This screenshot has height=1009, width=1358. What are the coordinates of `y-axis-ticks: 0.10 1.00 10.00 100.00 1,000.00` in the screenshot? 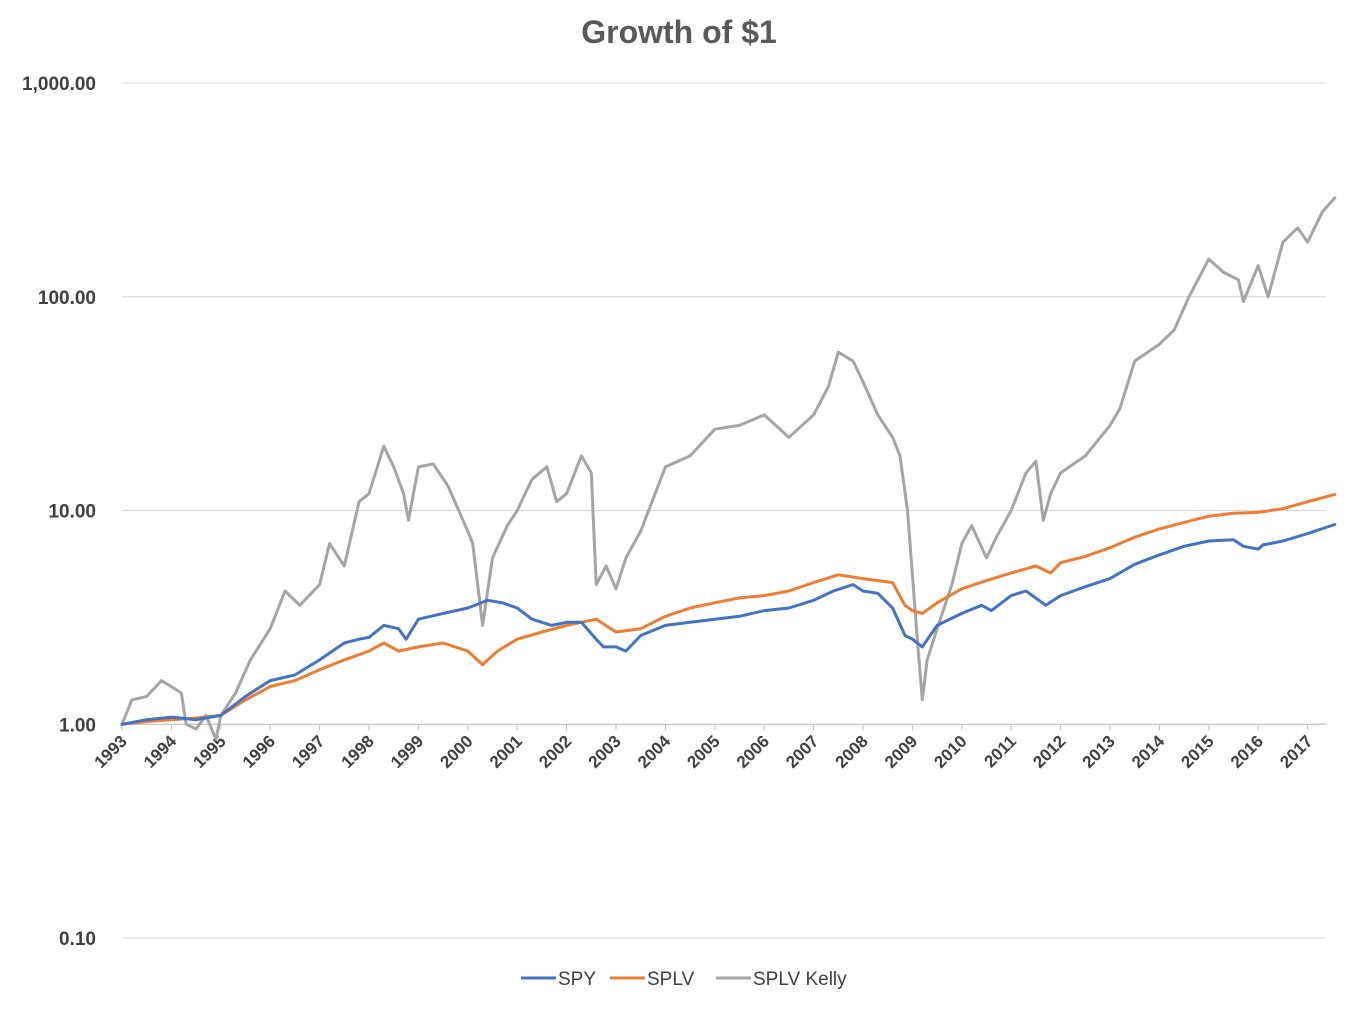 It's located at (59, 512).